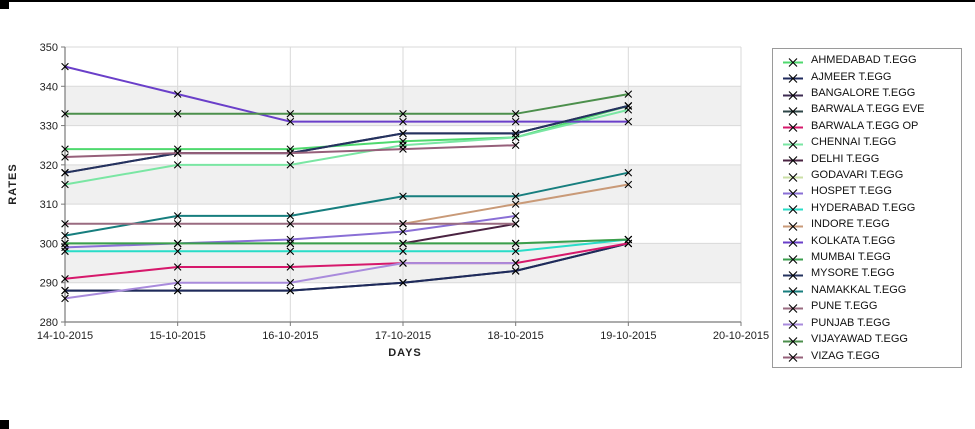 The height and width of the screenshot is (429, 975). What do you see at coordinates (741, 336) in the screenshot?
I see `x-tick-label: 20-10-2015` at bounding box center [741, 336].